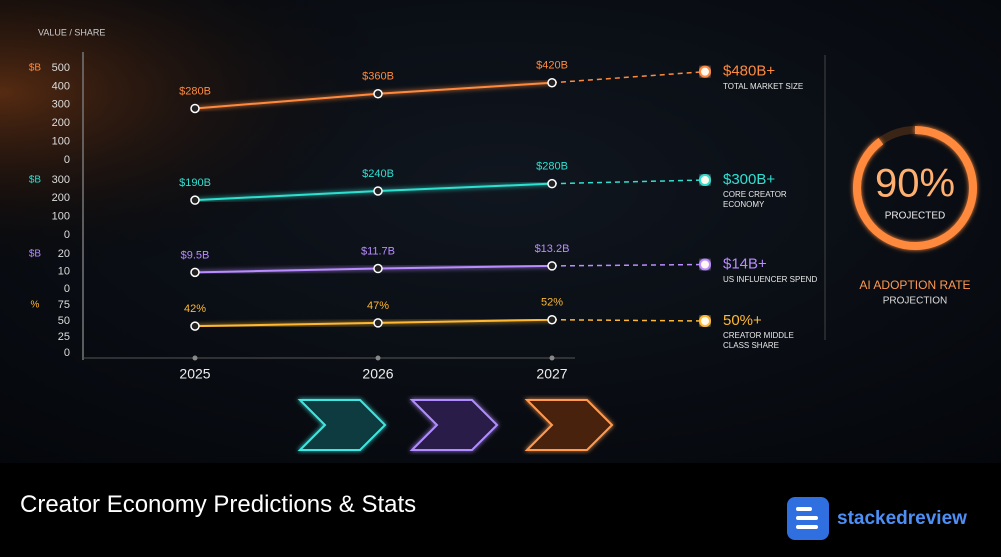 Image resolution: width=1001 pixels, height=557 pixels. I want to click on legend-label: US INFLUENCER SPEND, so click(770, 279).